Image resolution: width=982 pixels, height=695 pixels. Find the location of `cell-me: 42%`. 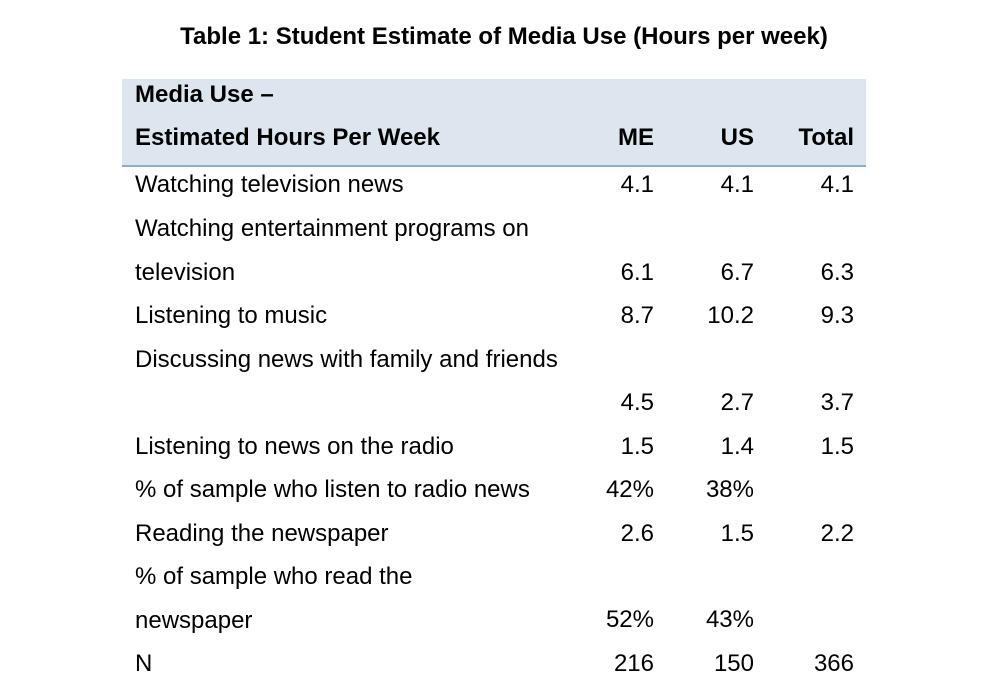

cell-me: 42% is located at coordinates (629, 489).